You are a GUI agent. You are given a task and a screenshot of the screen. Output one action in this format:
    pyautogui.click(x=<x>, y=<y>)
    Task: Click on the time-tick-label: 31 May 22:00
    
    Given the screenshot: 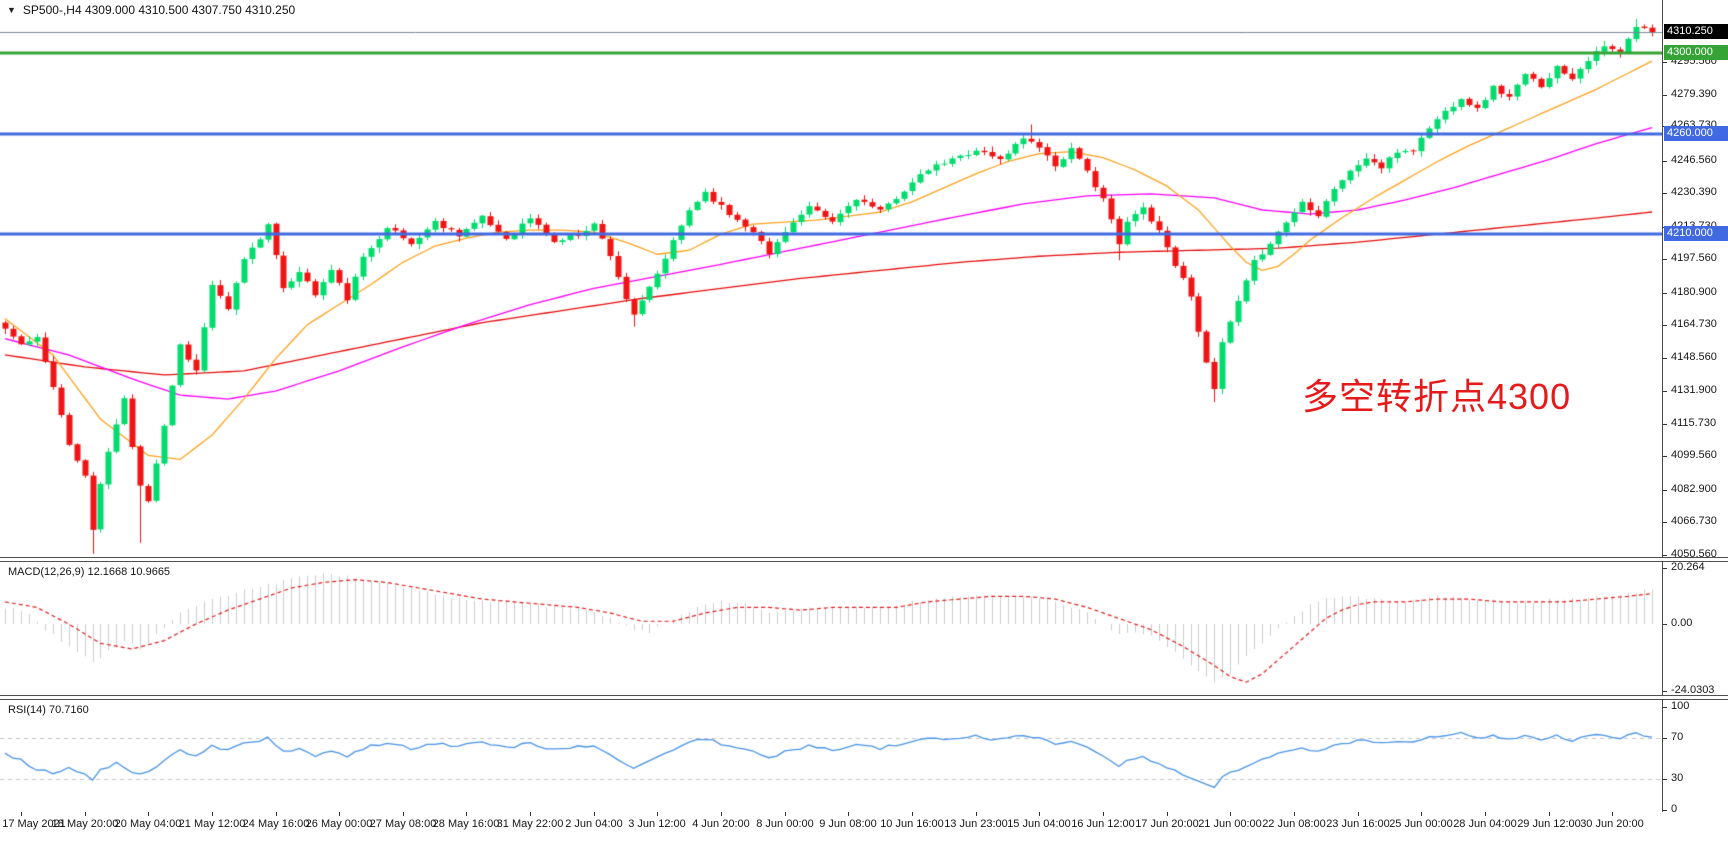 What is the action you would take?
    pyautogui.click(x=530, y=824)
    